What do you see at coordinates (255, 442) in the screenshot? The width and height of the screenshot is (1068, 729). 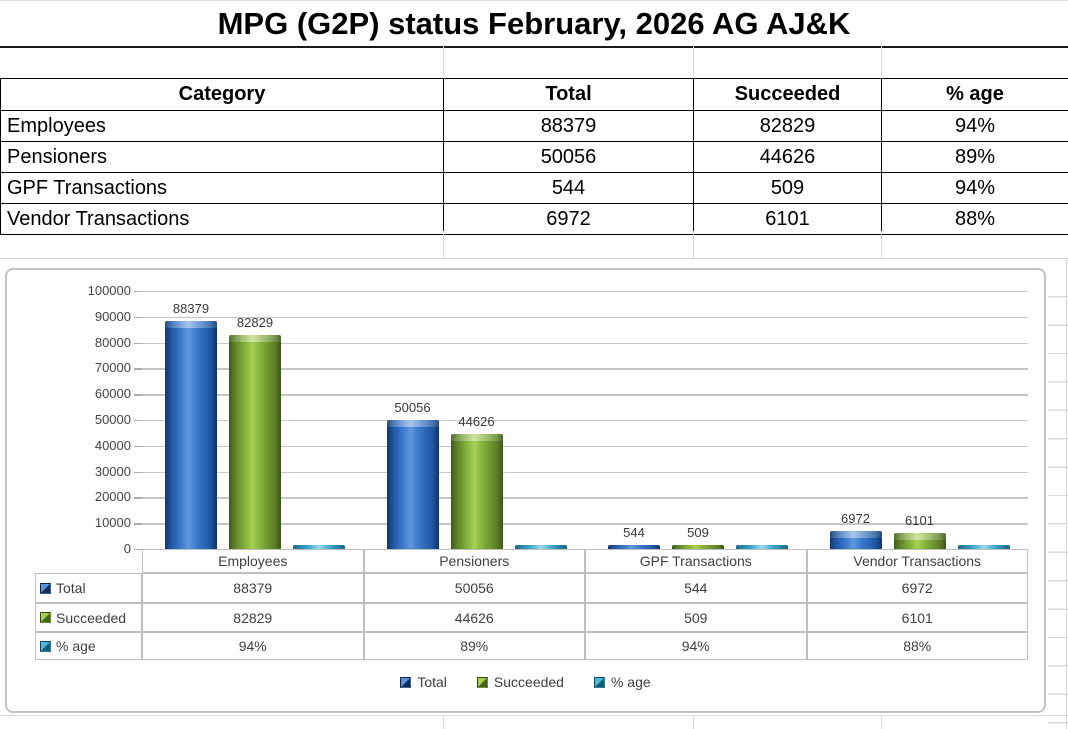 I see `bar-succeeded-employees` at bounding box center [255, 442].